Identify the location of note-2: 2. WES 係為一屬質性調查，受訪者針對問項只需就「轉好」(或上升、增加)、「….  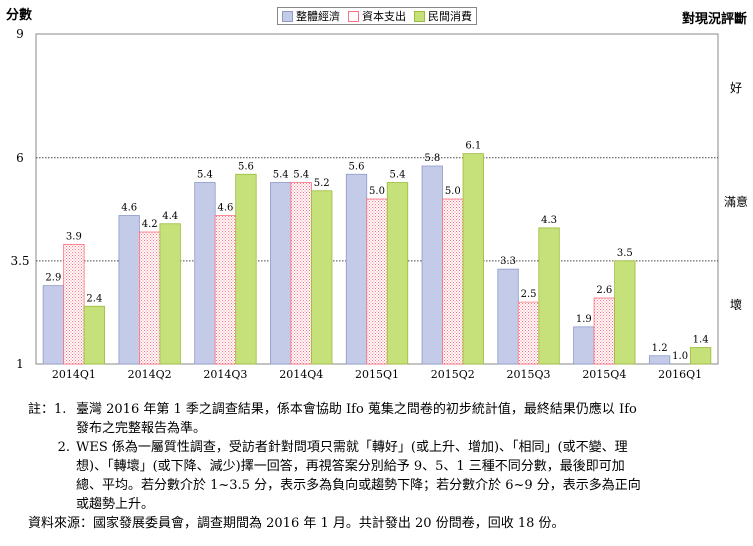
(378, 476).